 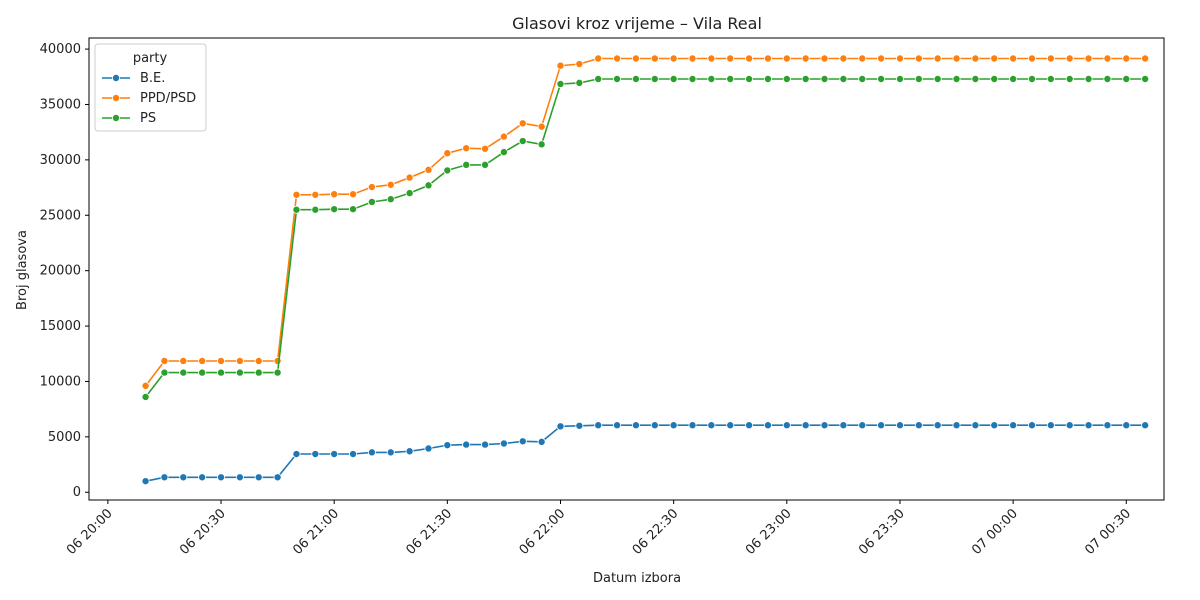 I want to click on x-axis-label: Datum izbora, so click(x=637, y=578).